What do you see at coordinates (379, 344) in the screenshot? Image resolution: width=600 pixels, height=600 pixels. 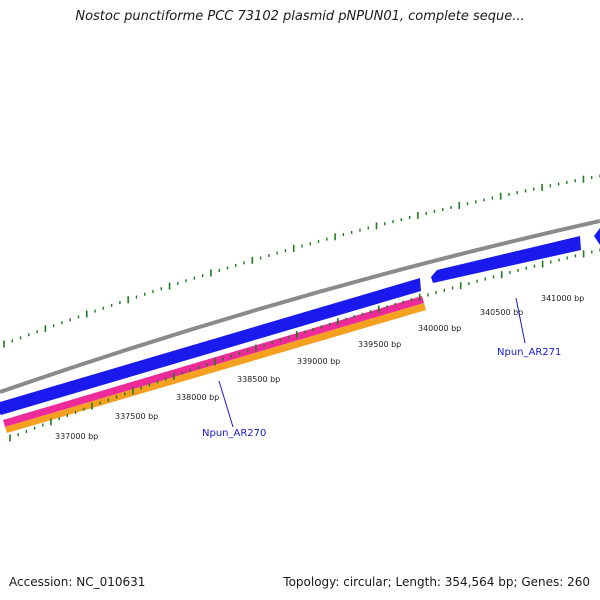 I see `tick-label-339500: 339500 bp` at bounding box center [379, 344].